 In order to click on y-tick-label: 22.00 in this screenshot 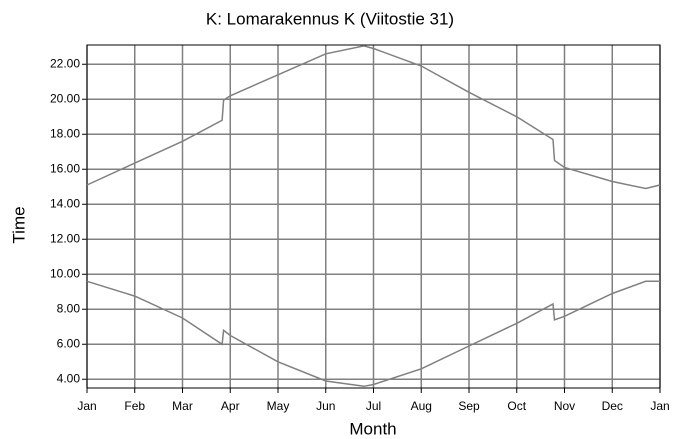, I will do `click(65, 63)`.